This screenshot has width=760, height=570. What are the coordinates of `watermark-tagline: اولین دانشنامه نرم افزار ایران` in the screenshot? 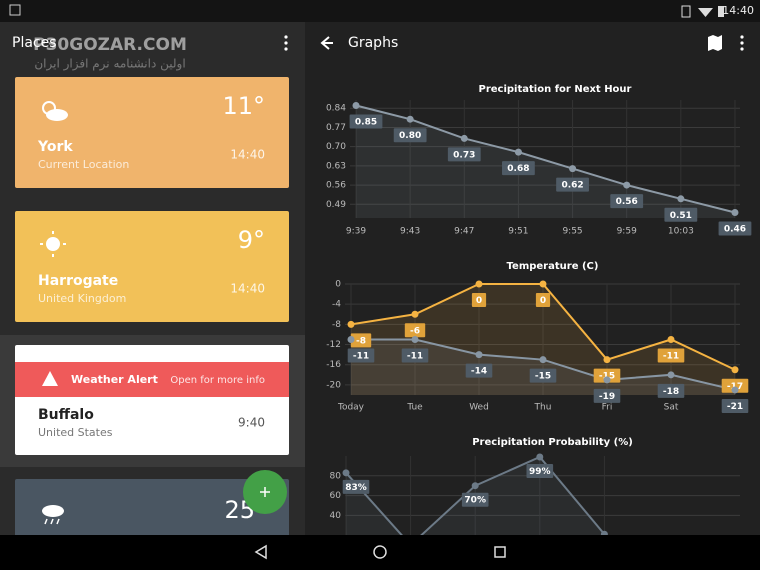 It's located at (109, 64).